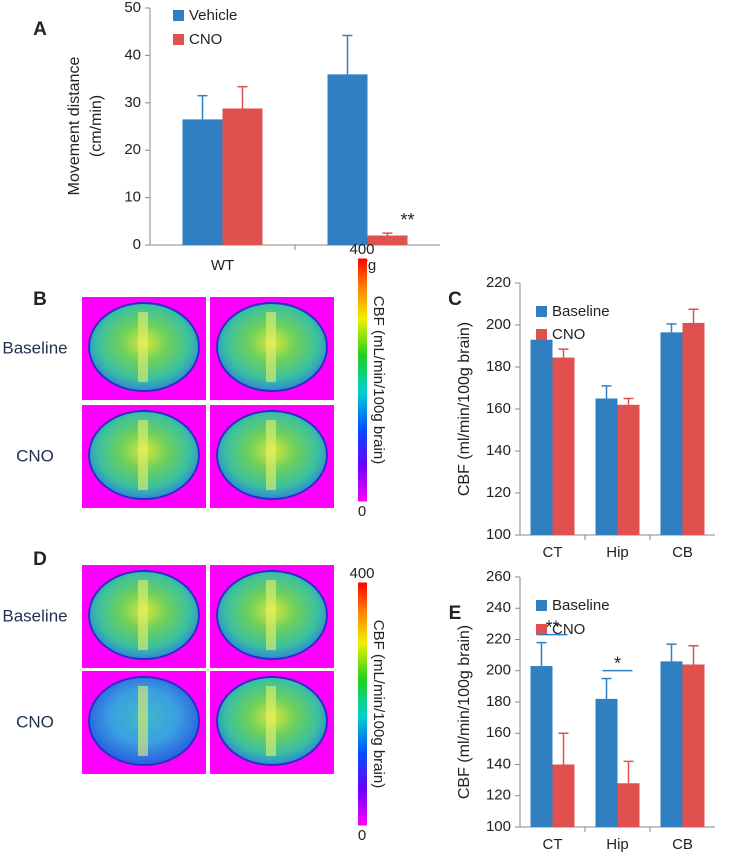  What do you see at coordinates (132, 197) in the screenshot?
I see `y-tick-label: 10` at bounding box center [132, 197].